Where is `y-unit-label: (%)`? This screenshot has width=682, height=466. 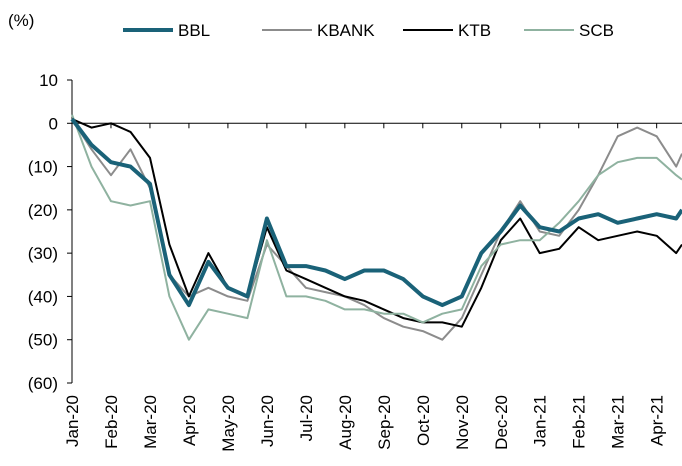 y-unit-label: (%) is located at coordinates (21, 20).